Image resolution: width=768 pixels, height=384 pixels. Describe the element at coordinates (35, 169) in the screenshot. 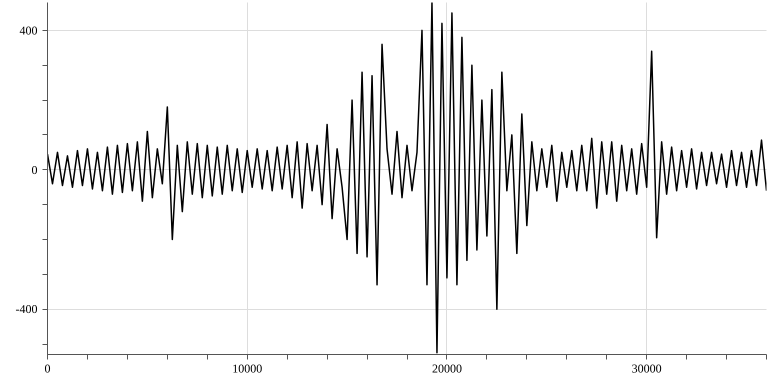

I see `y-tick-label: 0` at that location.